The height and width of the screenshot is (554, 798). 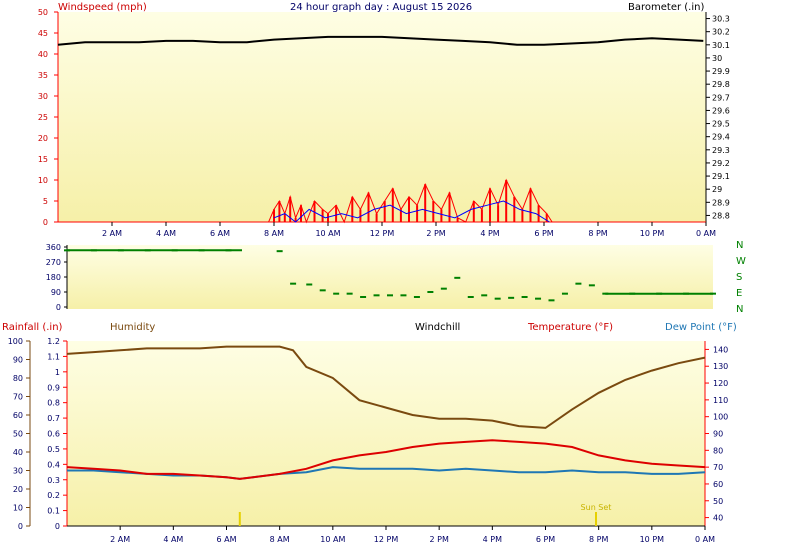 What do you see at coordinates (721, 137) in the screenshot?
I see `barometer-tick-label: 29.4` at bounding box center [721, 137].